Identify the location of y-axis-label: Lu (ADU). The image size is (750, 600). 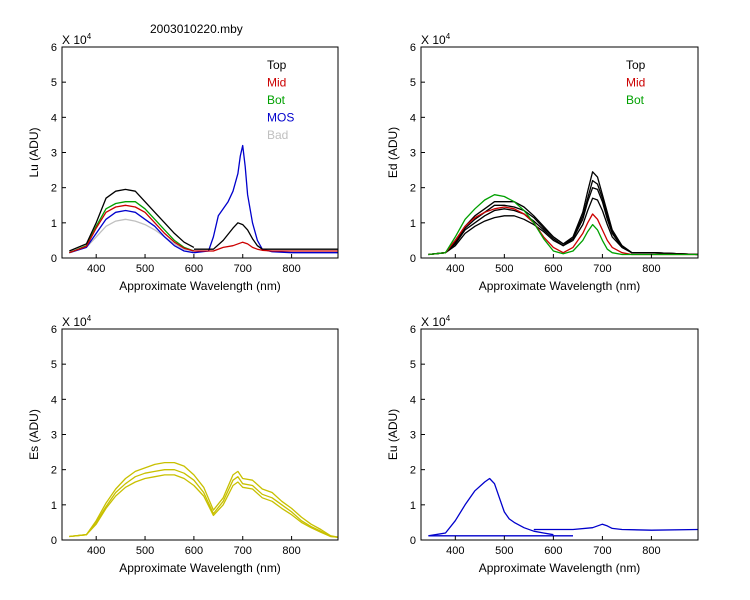
(34, 152).